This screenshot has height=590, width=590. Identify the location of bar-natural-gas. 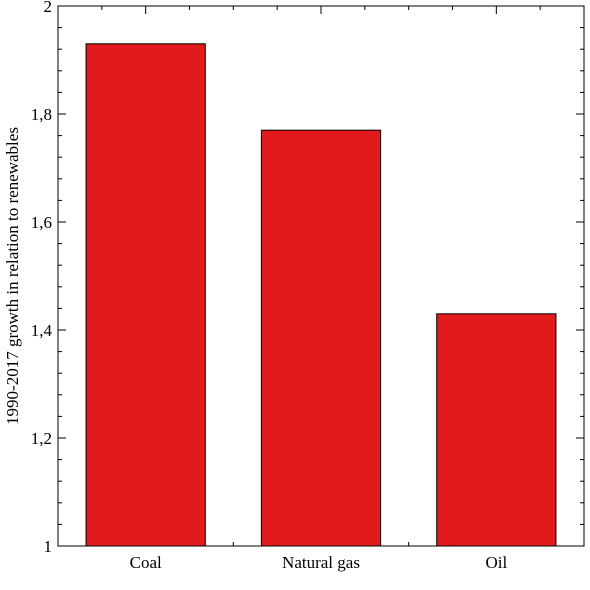
(321, 338).